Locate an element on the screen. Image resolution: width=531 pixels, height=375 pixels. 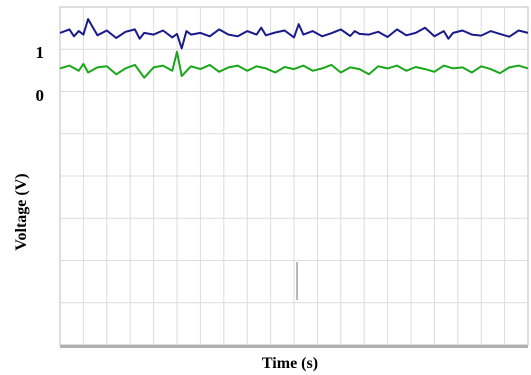
y-tick-label-1: 1 is located at coordinates (40, 52).